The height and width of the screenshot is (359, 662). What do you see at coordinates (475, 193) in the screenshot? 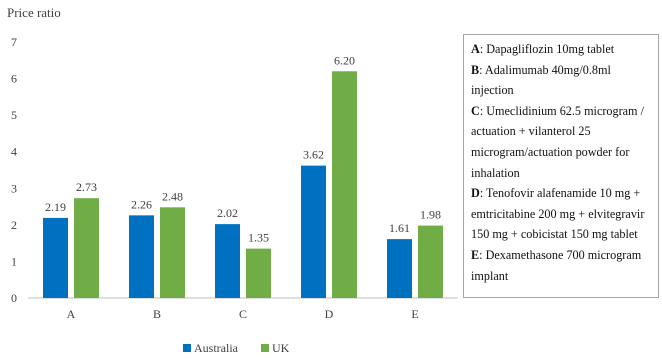
I see `product-letter: D` at bounding box center [475, 193].